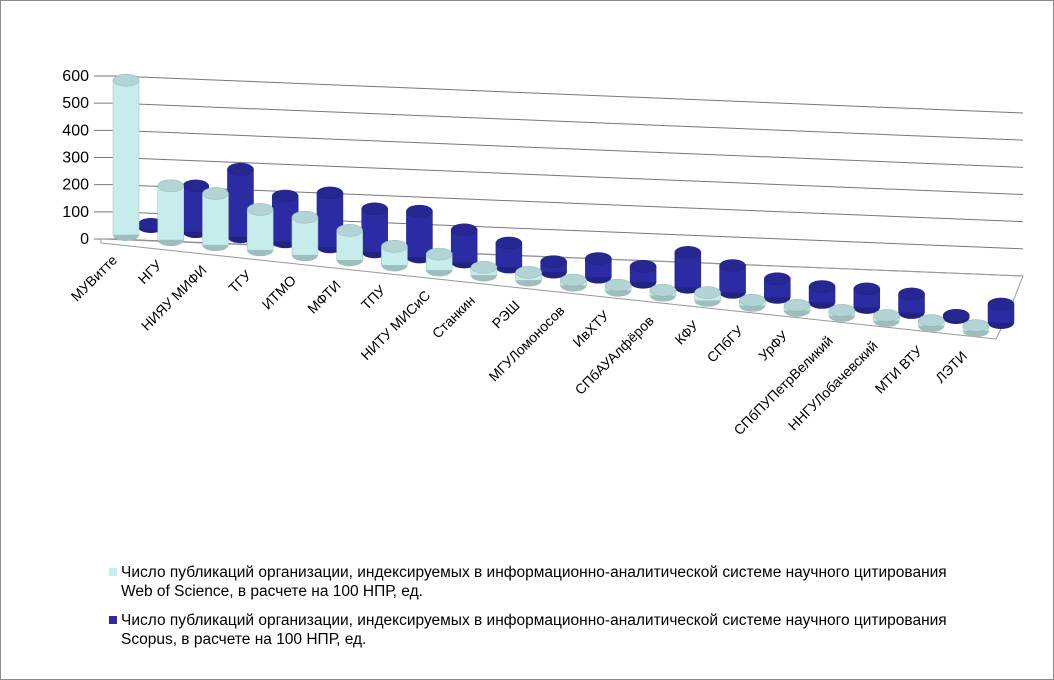 The height and width of the screenshot is (680, 1054). What do you see at coordinates (324, 297) in the screenshot?
I see `x-tick-label: МФТИ` at bounding box center [324, 297].